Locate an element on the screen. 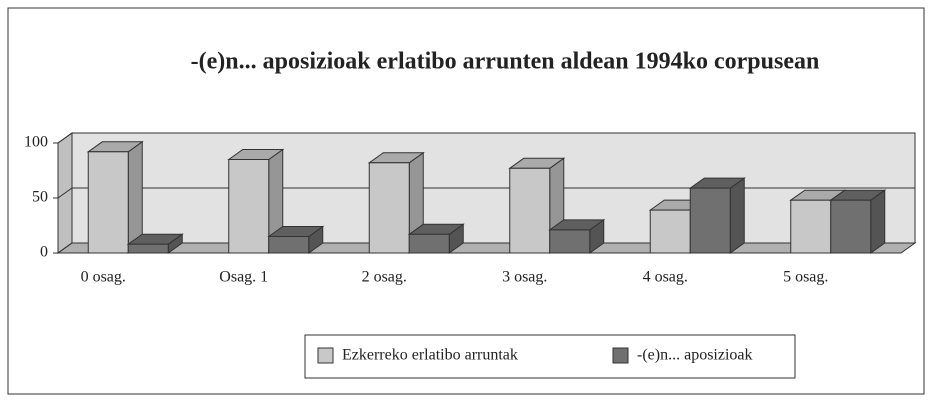  floor is located at coordinates (486, 248).